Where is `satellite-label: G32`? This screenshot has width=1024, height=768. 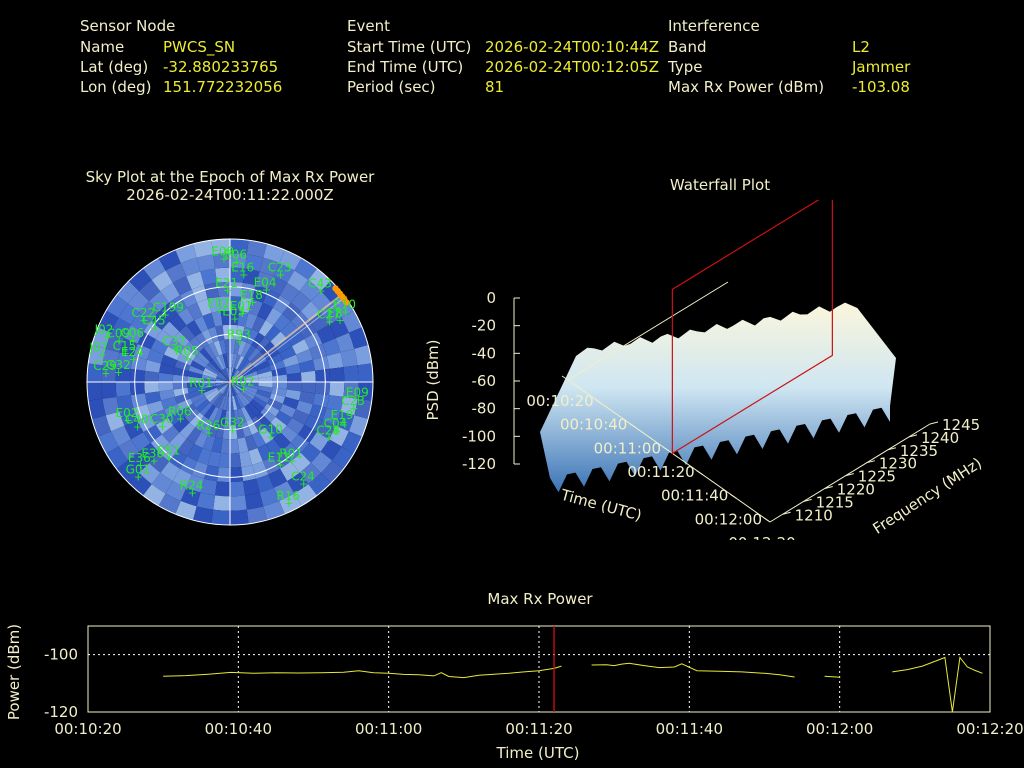
satellite-label: G32 is located at coordinates (118, 365).